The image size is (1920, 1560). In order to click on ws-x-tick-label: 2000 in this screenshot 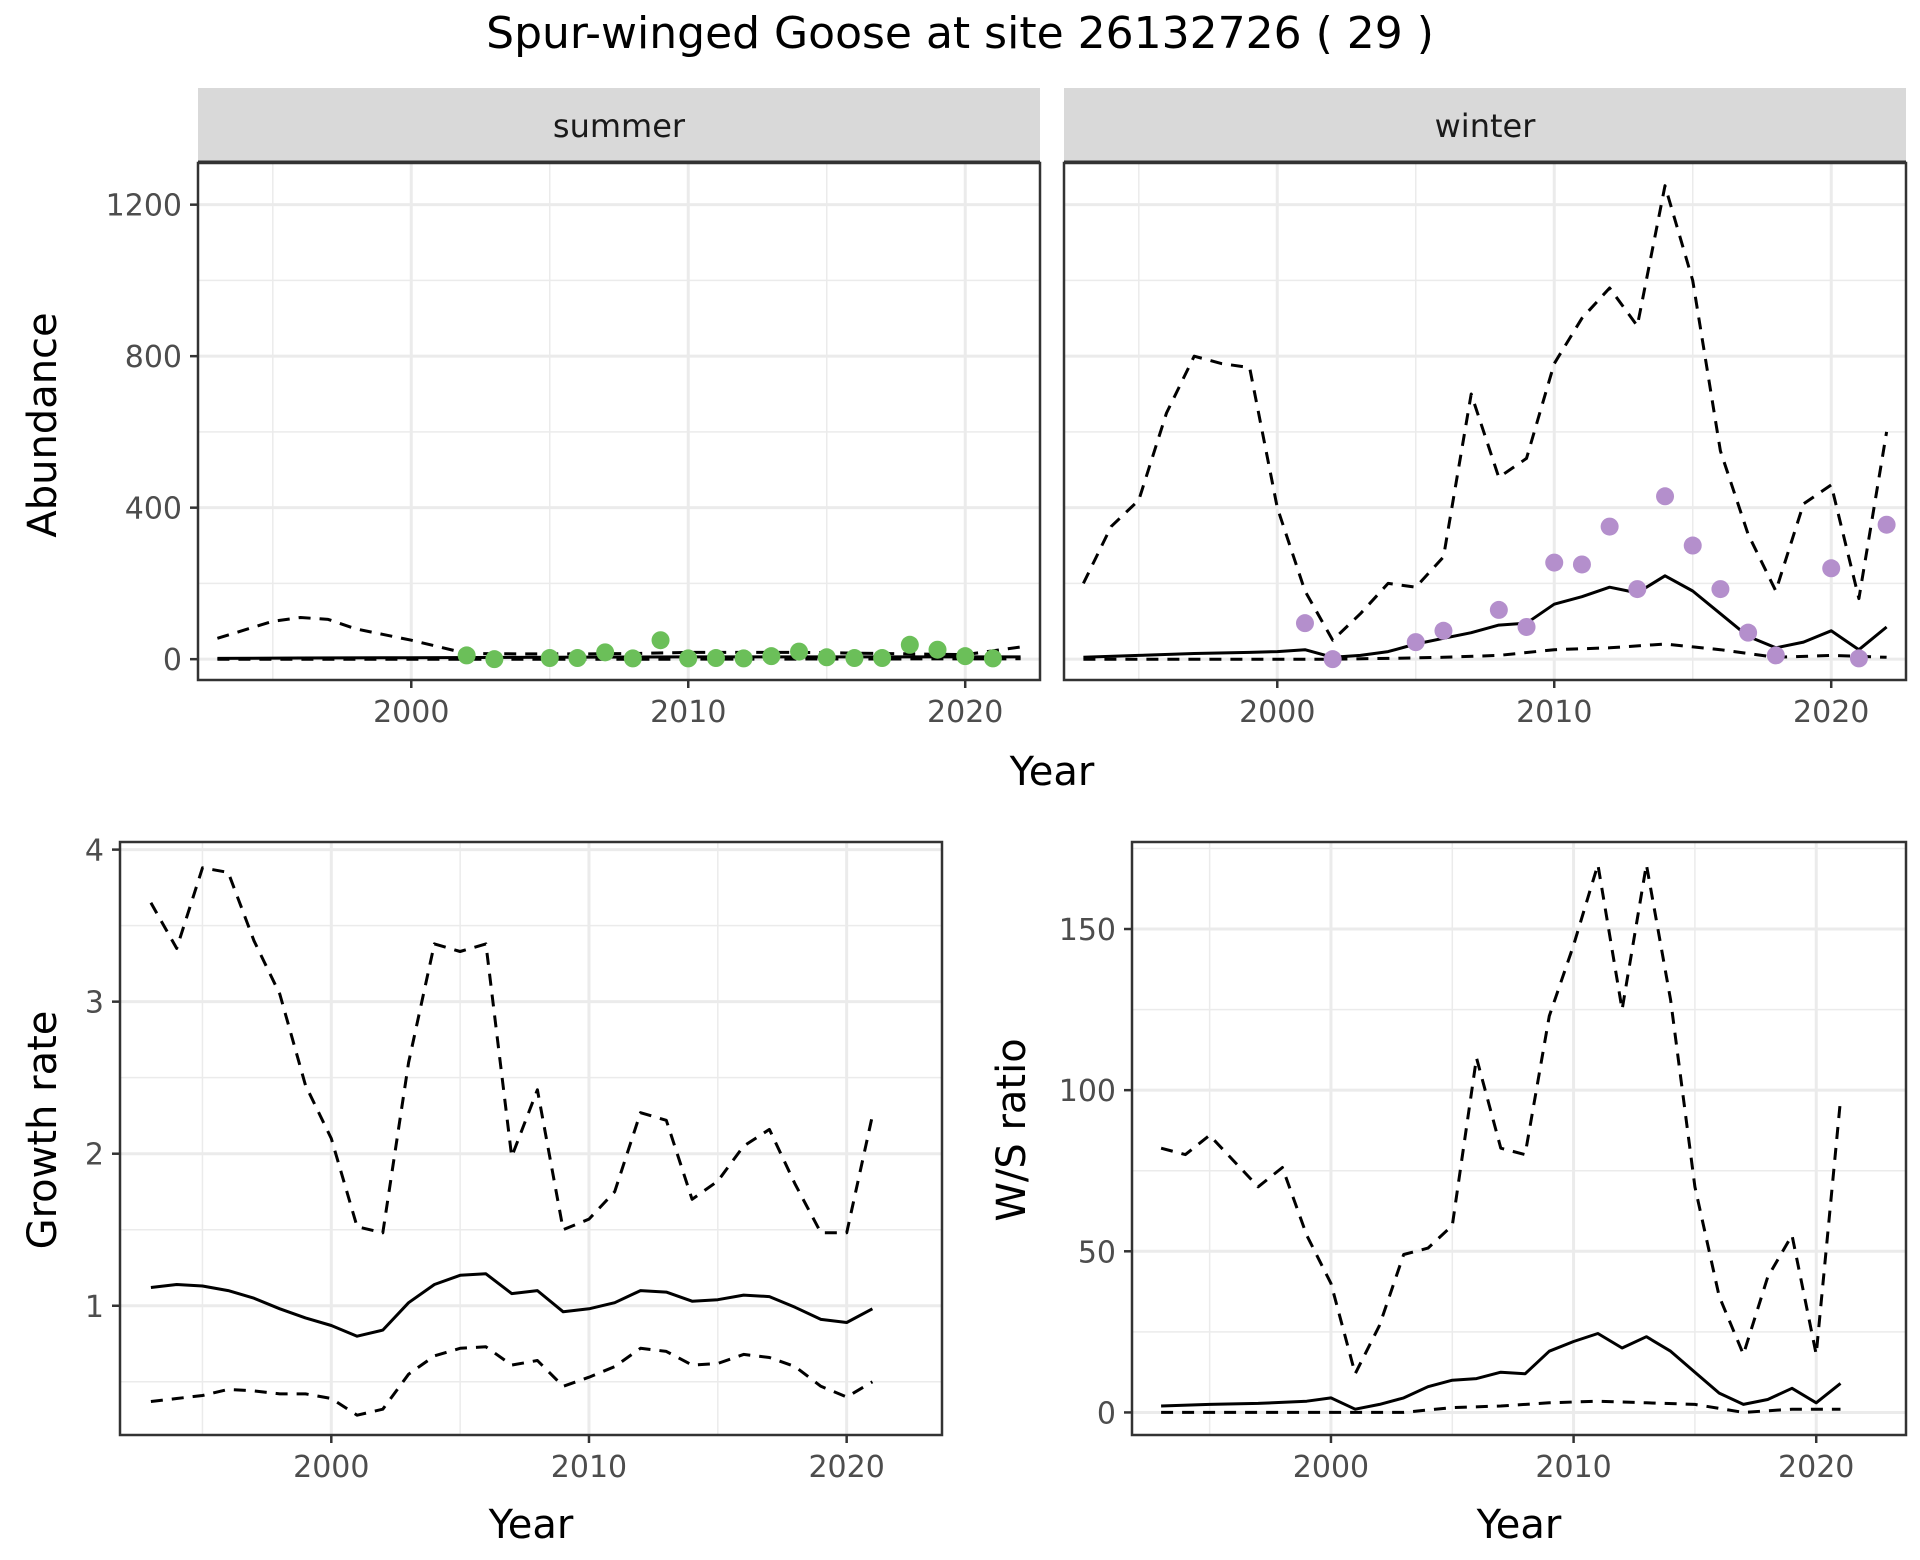, I will do `click(1331, 1467)`.